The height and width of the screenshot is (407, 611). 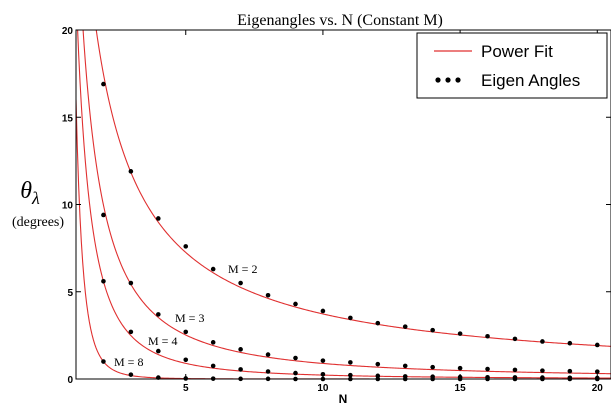 What do you see at coordinates (68, 118) in the screenshot?
I see `y-tick-label: 15` at bounding box center [68, 118].